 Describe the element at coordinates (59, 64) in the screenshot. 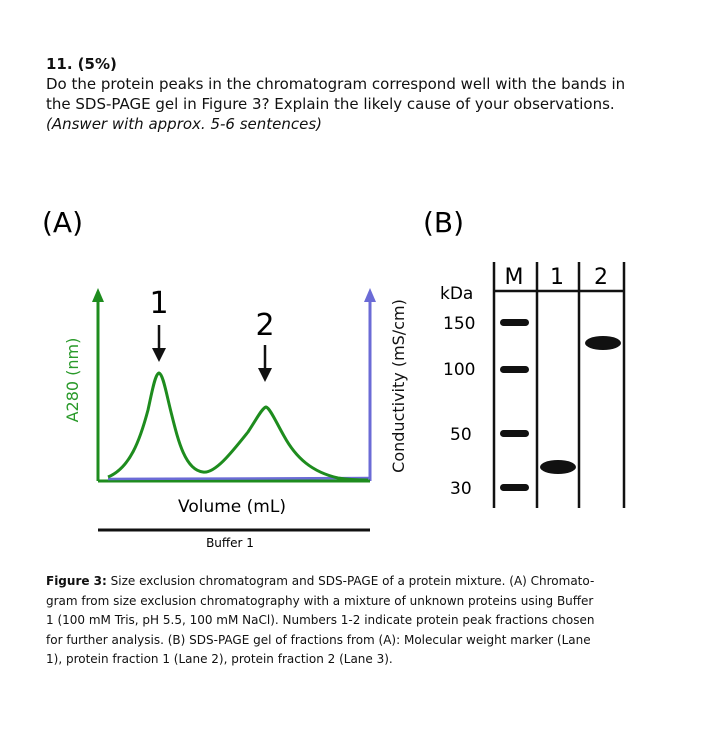

I see `question-number: 11.` at that location.